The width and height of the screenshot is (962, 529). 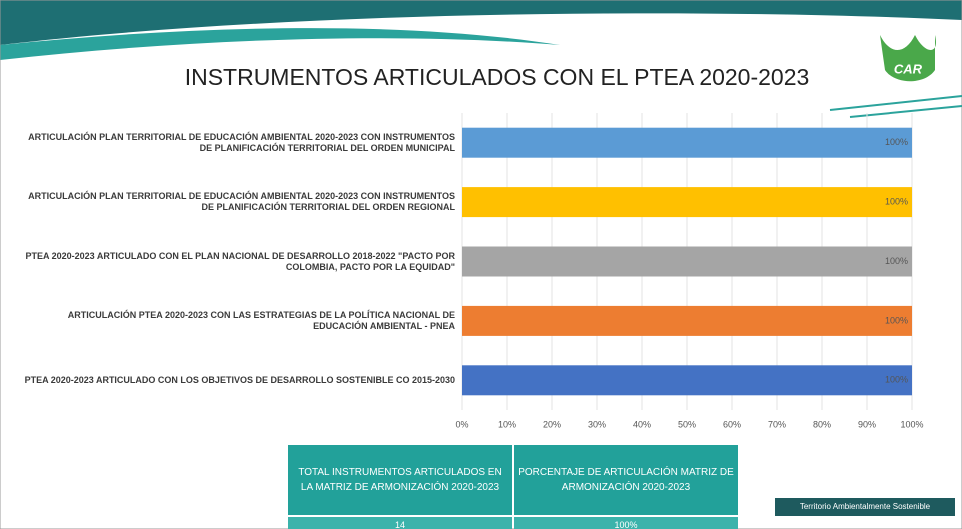 What do you see at coordinates (461, 424) in the screenshot?
I see `x-tick-label: 0%` at bounding box center [461, 424].